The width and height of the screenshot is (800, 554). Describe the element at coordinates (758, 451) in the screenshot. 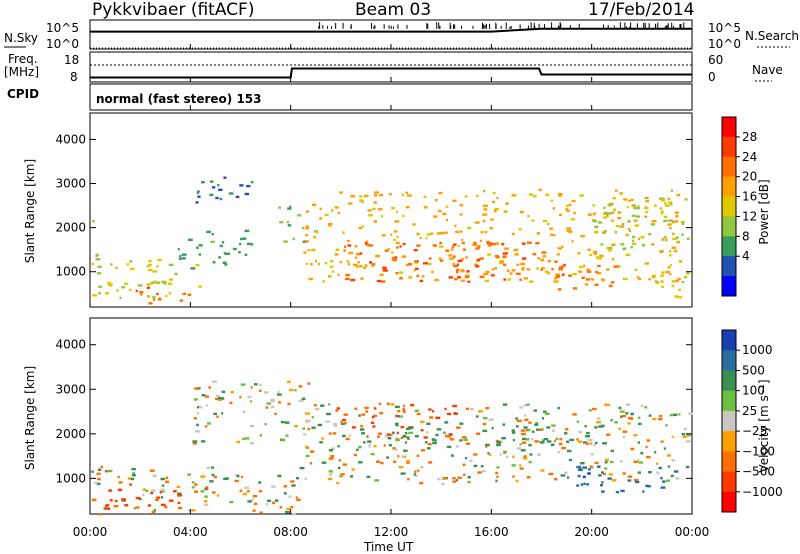

I see `velocity-colorbar-label: −100` at that location.